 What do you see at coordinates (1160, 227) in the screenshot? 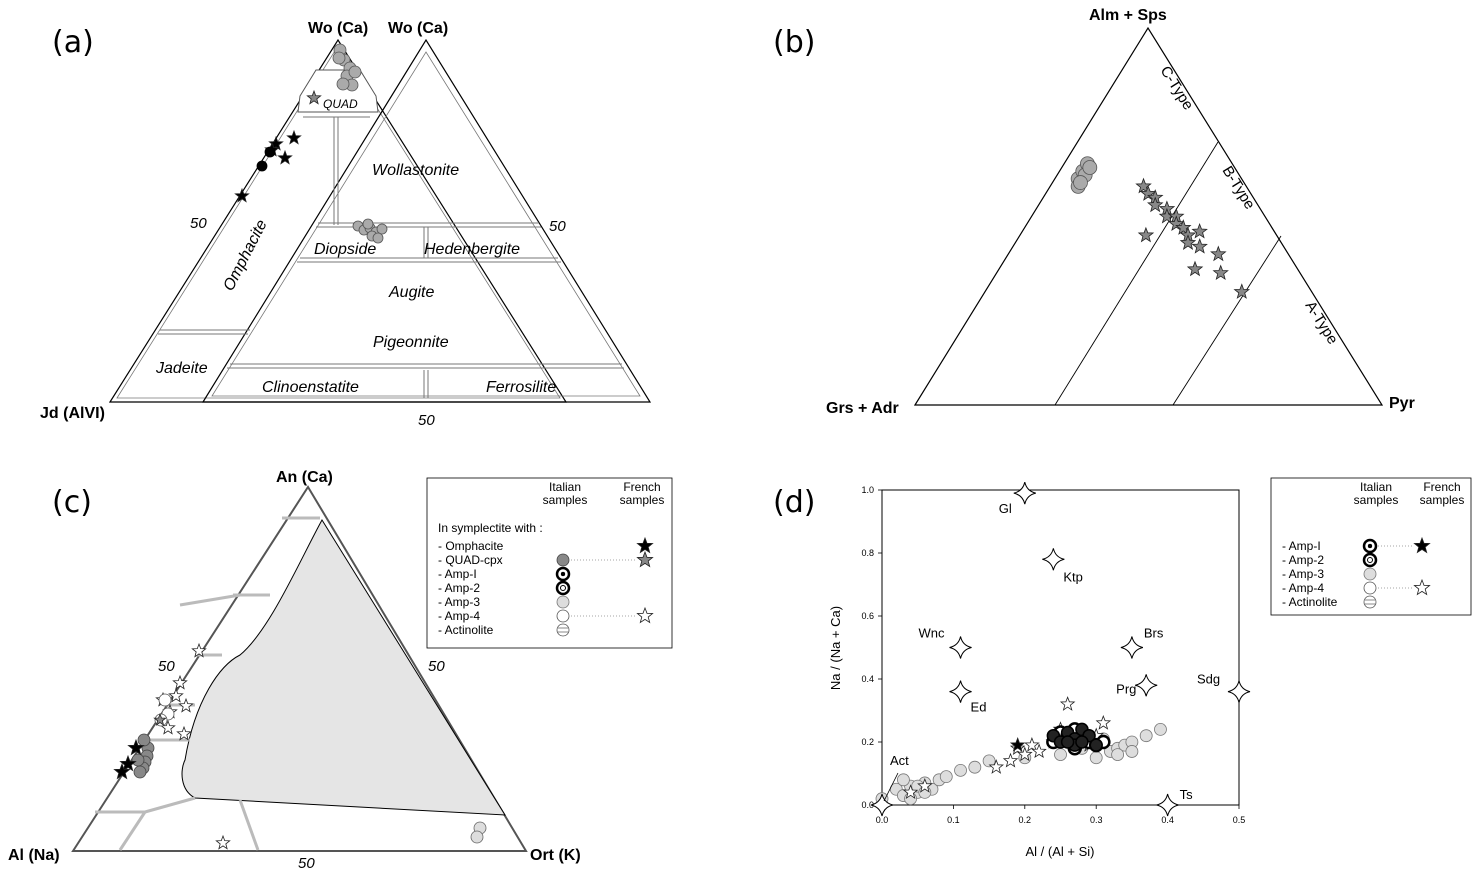
I see `panel-b-points` at bounding box center [1160, 227].